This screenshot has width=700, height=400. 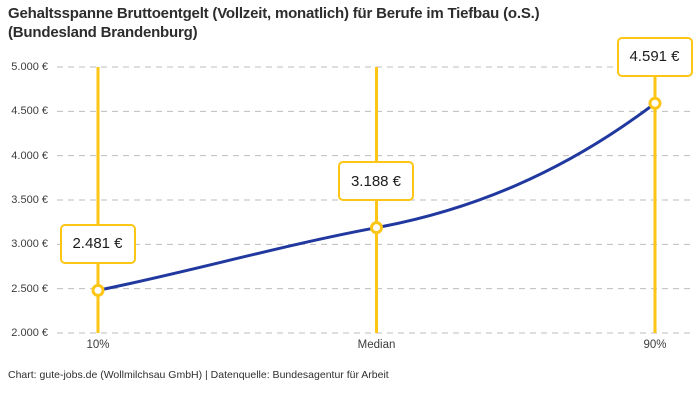 I want to click on y-tick-label: 3.500 €, so click(x=29, y=200).